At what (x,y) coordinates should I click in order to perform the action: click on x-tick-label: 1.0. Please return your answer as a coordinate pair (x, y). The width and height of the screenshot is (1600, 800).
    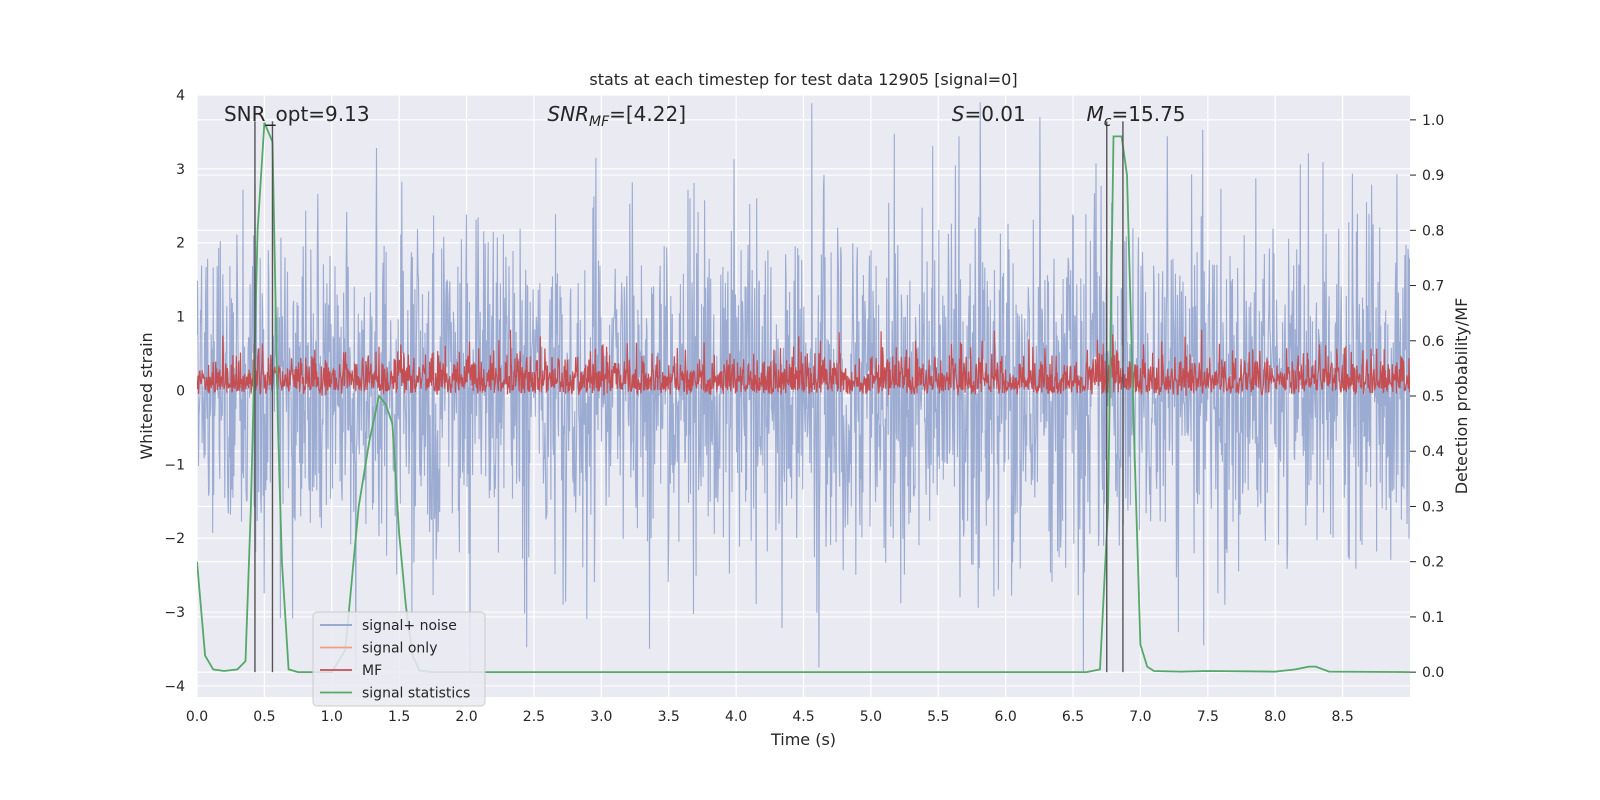
    Looking at the image, I should click on (332, 717).